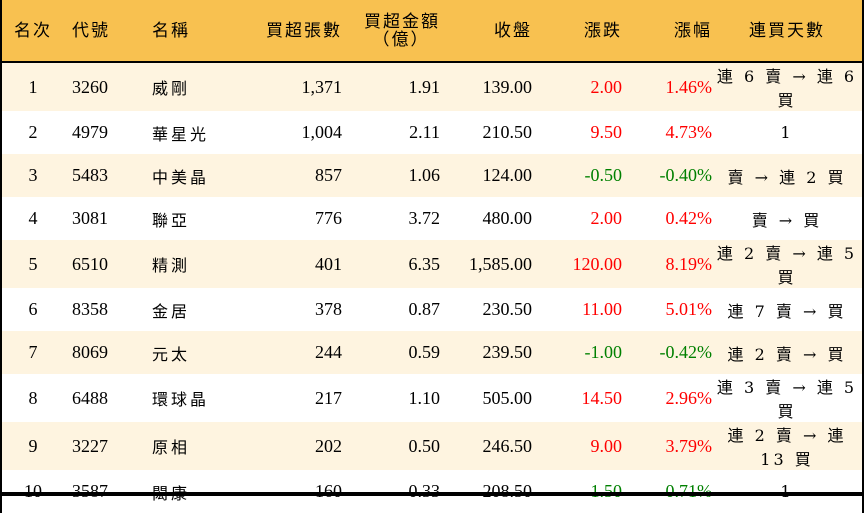 Image resolution: width=864 pixels, height=513 pixels. What do you see at coordinates (103, 31) in the screenshot?
I see `header-code: 代號` at bounding box center [103, 31].